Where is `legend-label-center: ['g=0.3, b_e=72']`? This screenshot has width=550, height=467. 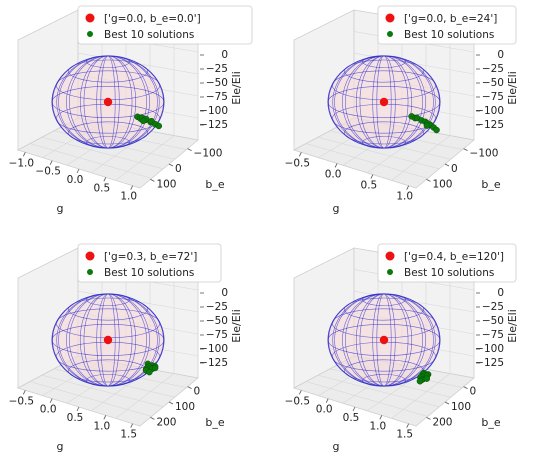
legend-label-center: ['g=0.3, b_e=72'] is located at coordinates (150, 257).